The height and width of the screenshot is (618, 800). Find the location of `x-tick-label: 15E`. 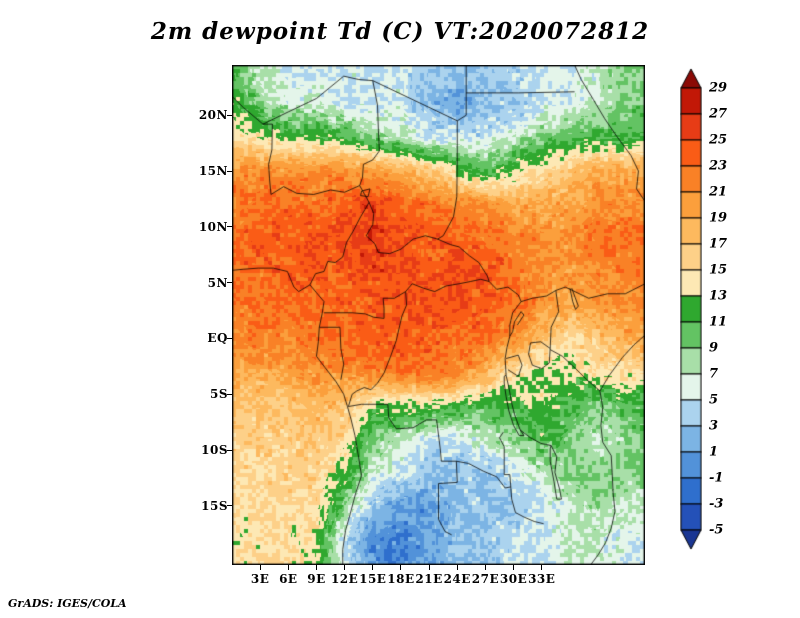

x-tick-label: 15E is located at coordinates (373, 579).